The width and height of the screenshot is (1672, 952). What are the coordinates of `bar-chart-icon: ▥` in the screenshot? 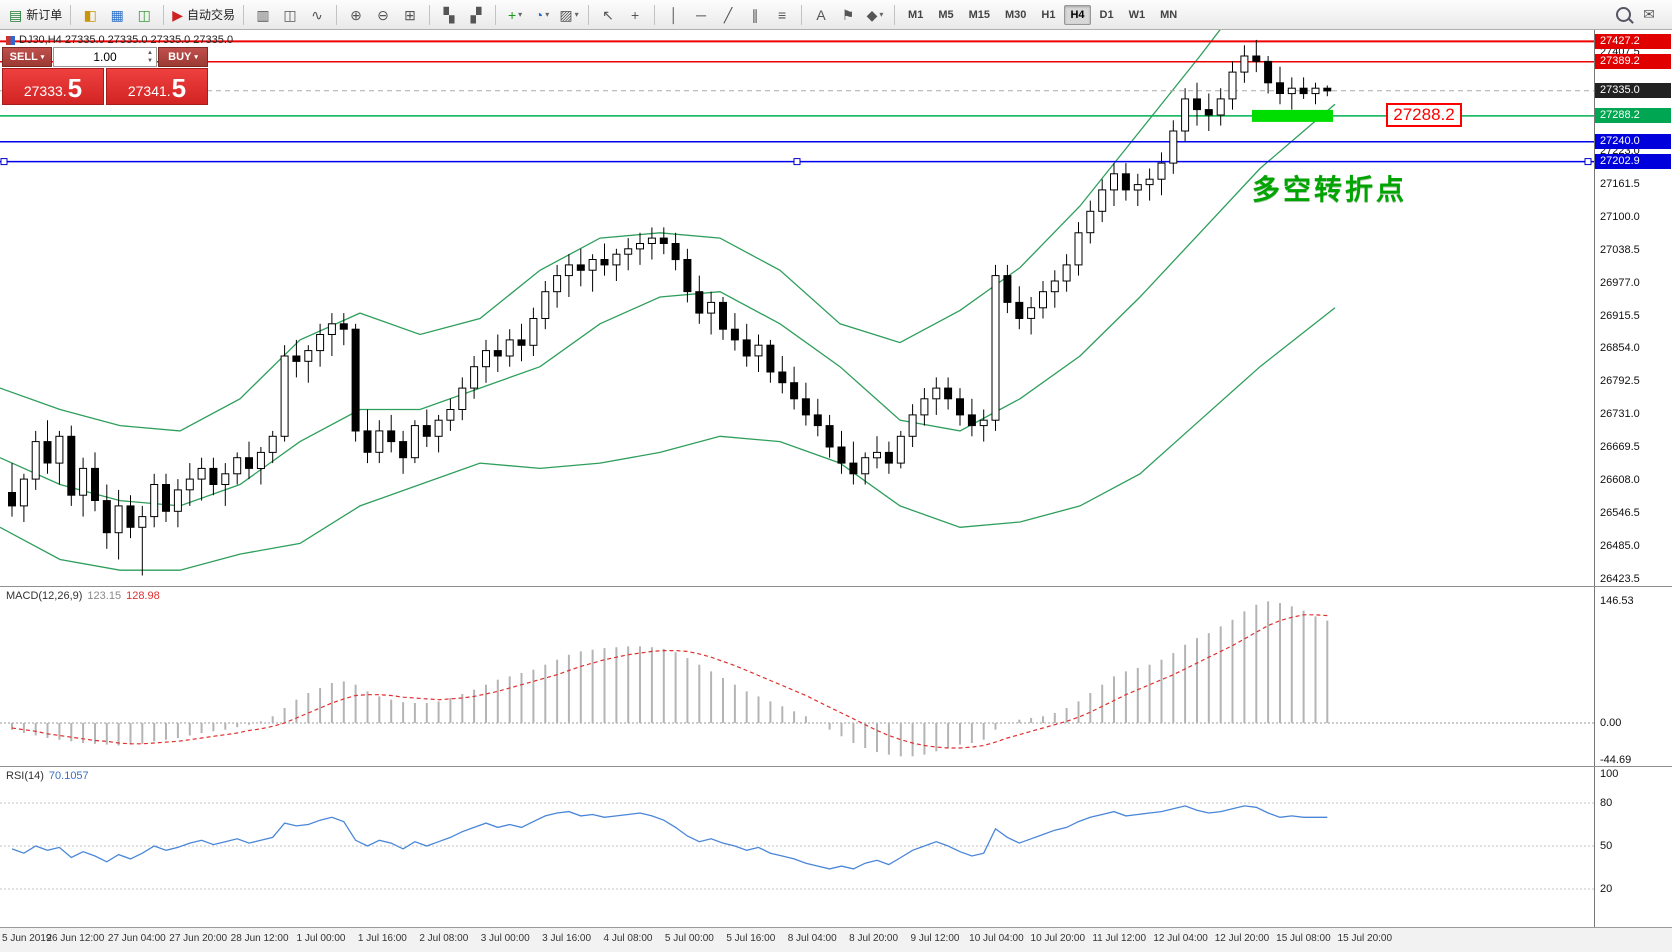 It's located at (263, 15).